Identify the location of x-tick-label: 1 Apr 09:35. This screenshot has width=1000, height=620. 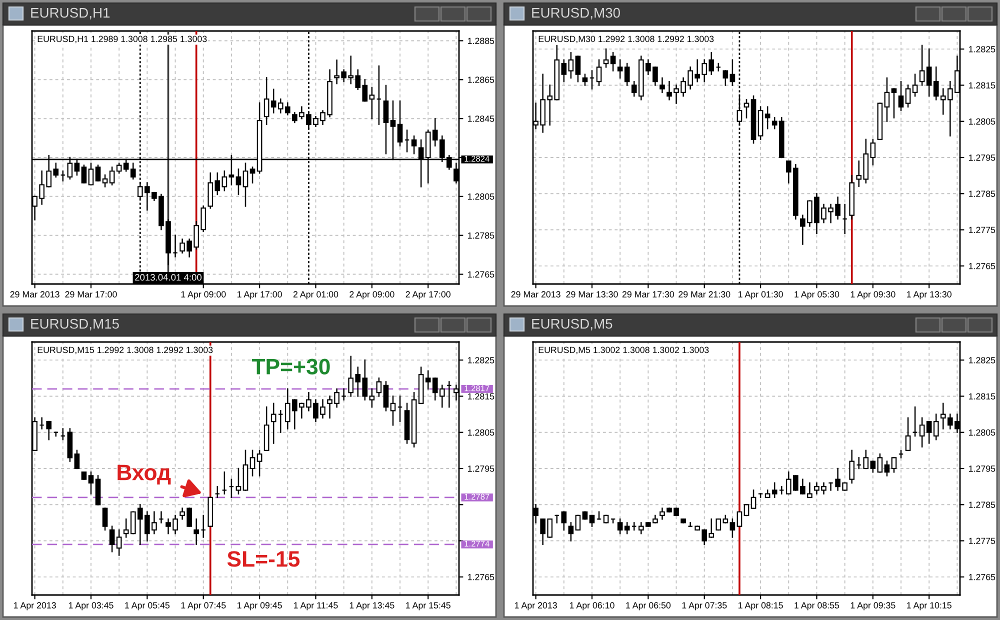
(873, 606).